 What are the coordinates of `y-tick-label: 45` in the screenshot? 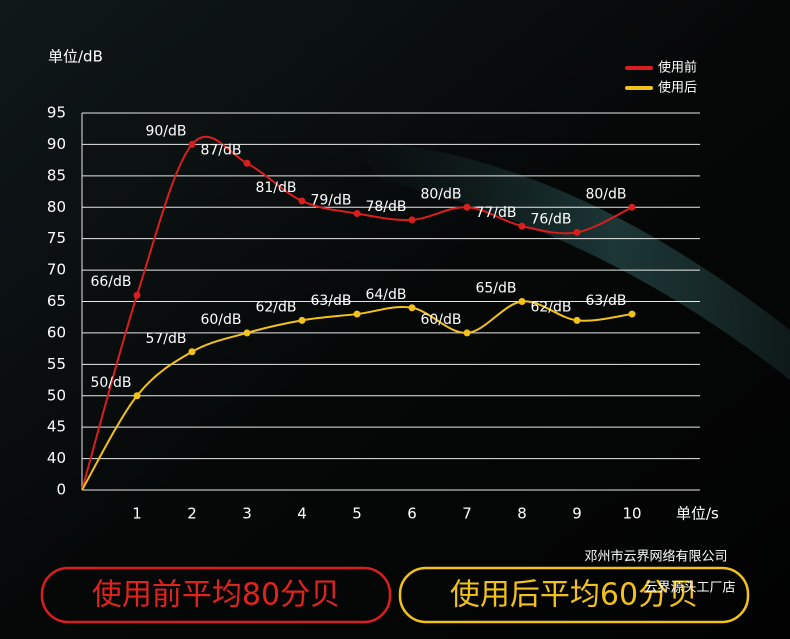 It's located at (56, 427).